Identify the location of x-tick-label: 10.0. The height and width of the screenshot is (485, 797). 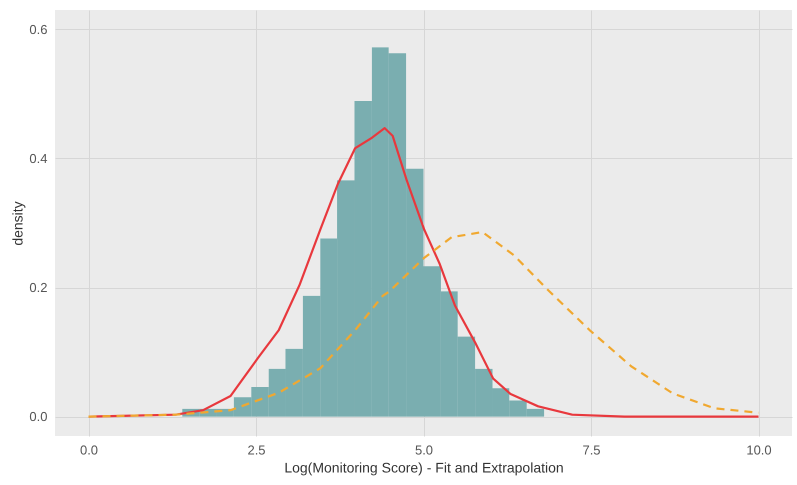
(759, 450).